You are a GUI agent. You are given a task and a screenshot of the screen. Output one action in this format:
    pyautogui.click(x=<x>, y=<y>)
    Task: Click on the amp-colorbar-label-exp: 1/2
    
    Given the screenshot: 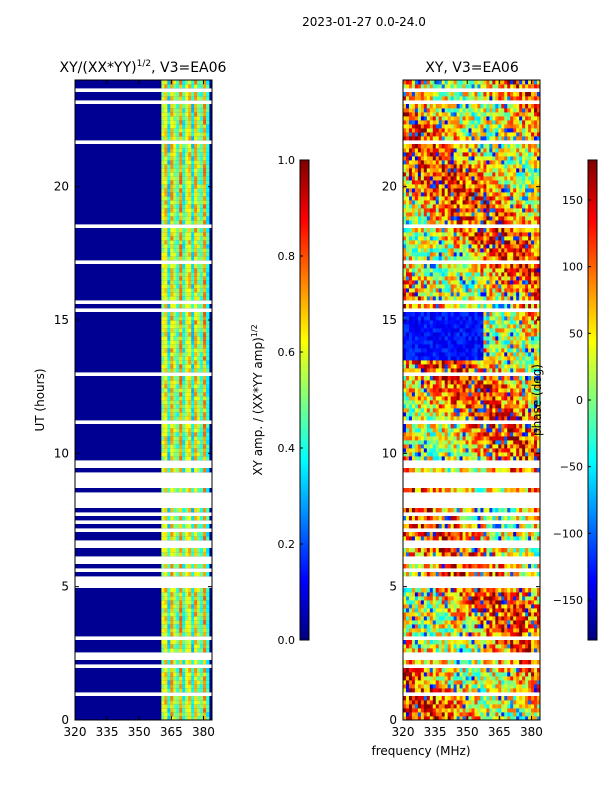 What is the action you would take?
    pyautogui.click(x=254, y=330)
    